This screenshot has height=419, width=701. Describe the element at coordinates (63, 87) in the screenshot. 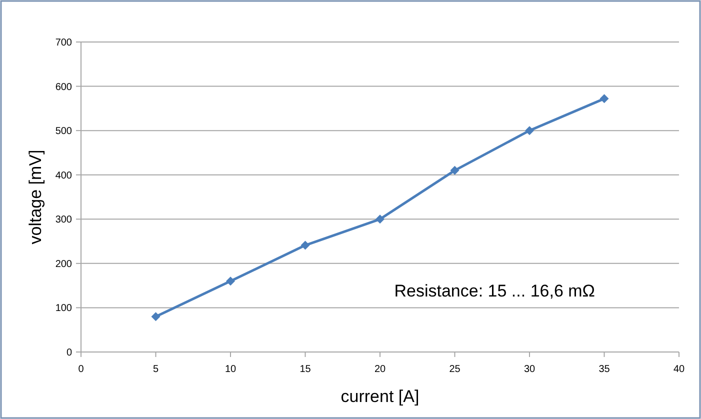

I see `y-tick-label: 600` at that location.